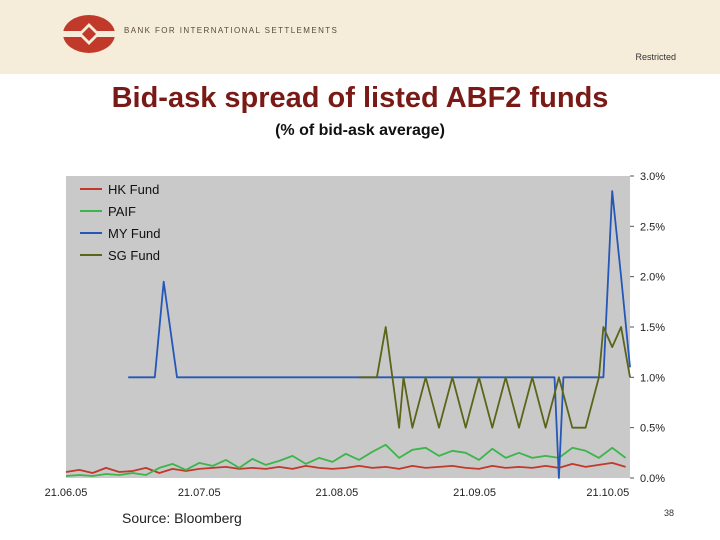  What do you see at coordinates (652, 479) in the screenshot?
I see `y-tick-label: 0.0%` at bounding box center [652, 479].